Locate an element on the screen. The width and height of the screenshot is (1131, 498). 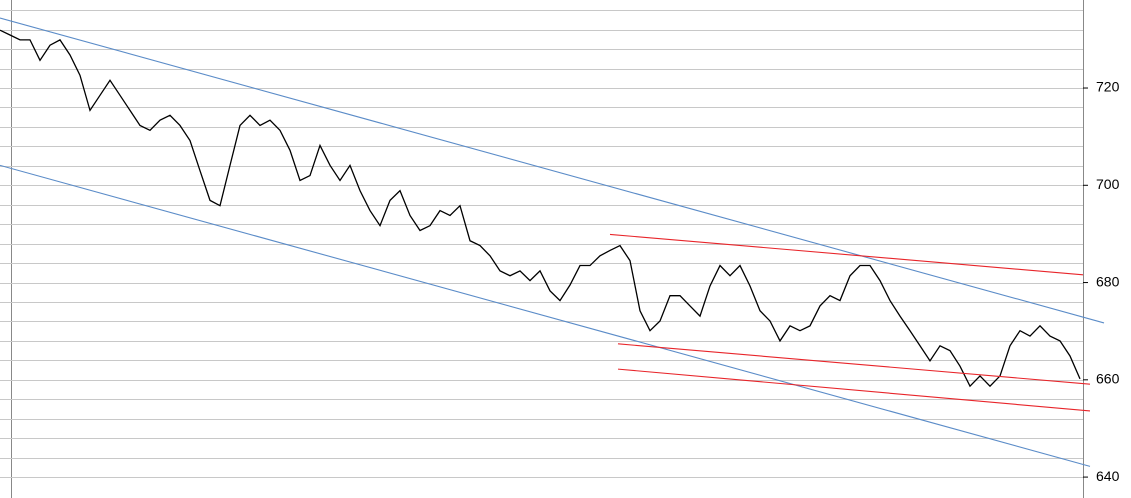
y-tick-label: 660 is located at coordinates (1108, 379).